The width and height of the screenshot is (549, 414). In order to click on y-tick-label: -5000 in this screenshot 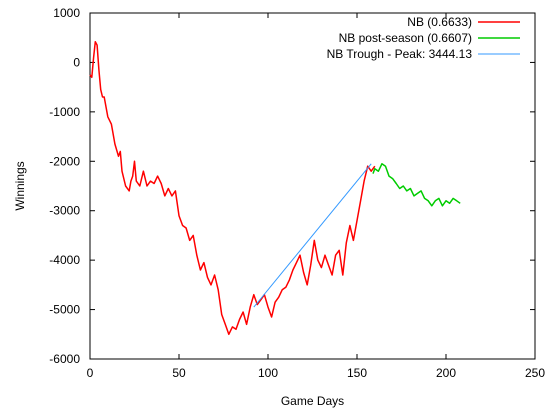, I will do `click(64, 310)`.